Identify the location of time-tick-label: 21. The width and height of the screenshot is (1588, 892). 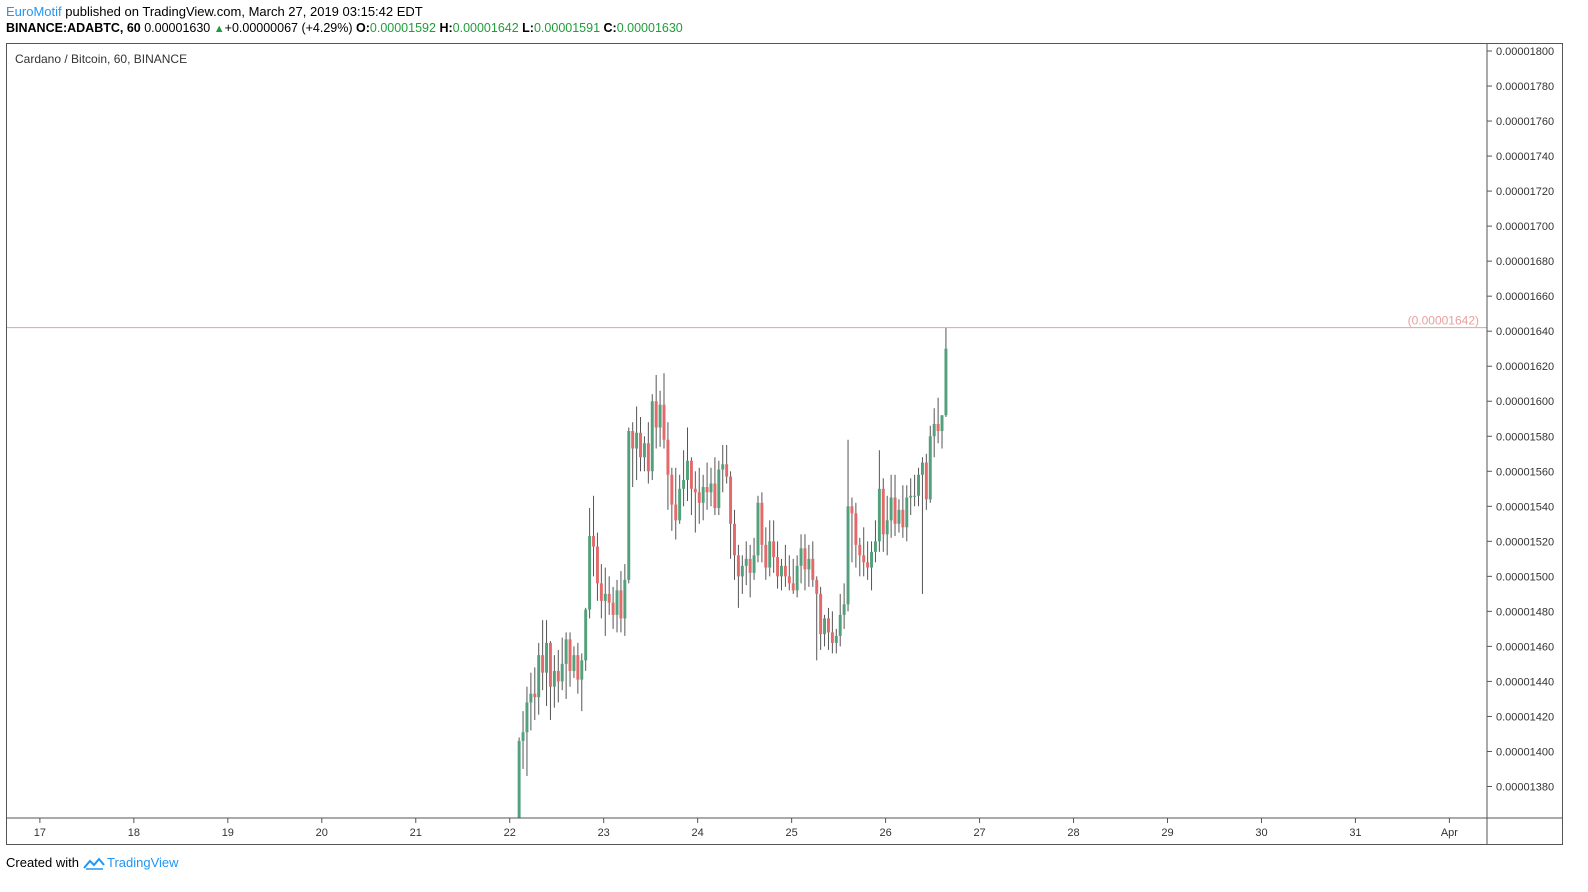
(416, 833).